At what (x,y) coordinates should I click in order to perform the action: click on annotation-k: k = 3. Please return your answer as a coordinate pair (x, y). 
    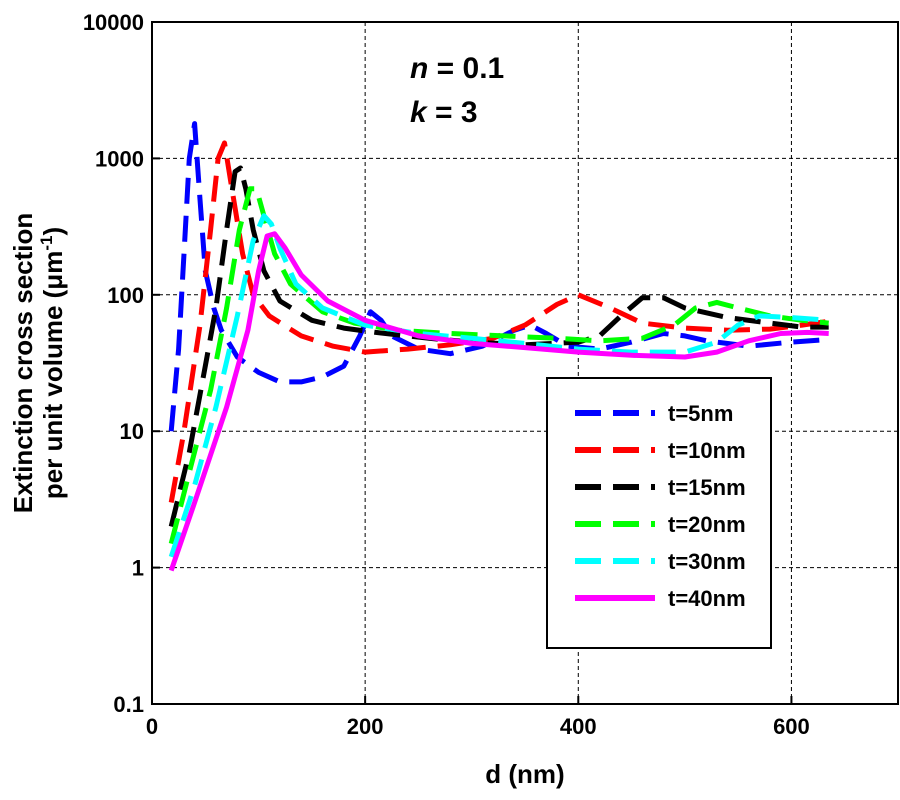
    Looking at the image, I should click on (444, 112).